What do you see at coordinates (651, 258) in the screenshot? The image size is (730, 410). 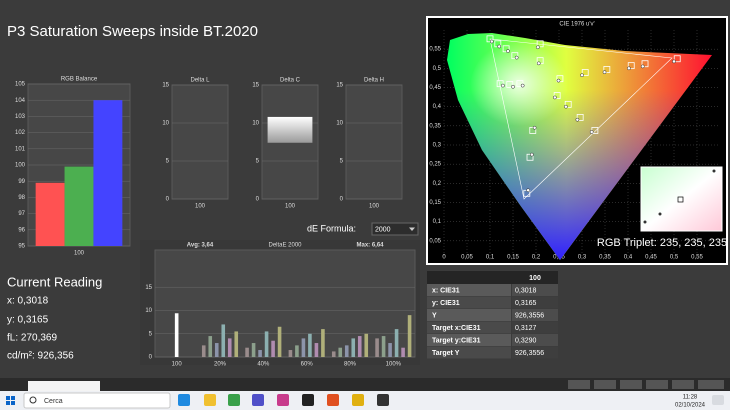 I see `x-tick-label: 0,45` at bounding box center [651, 258].